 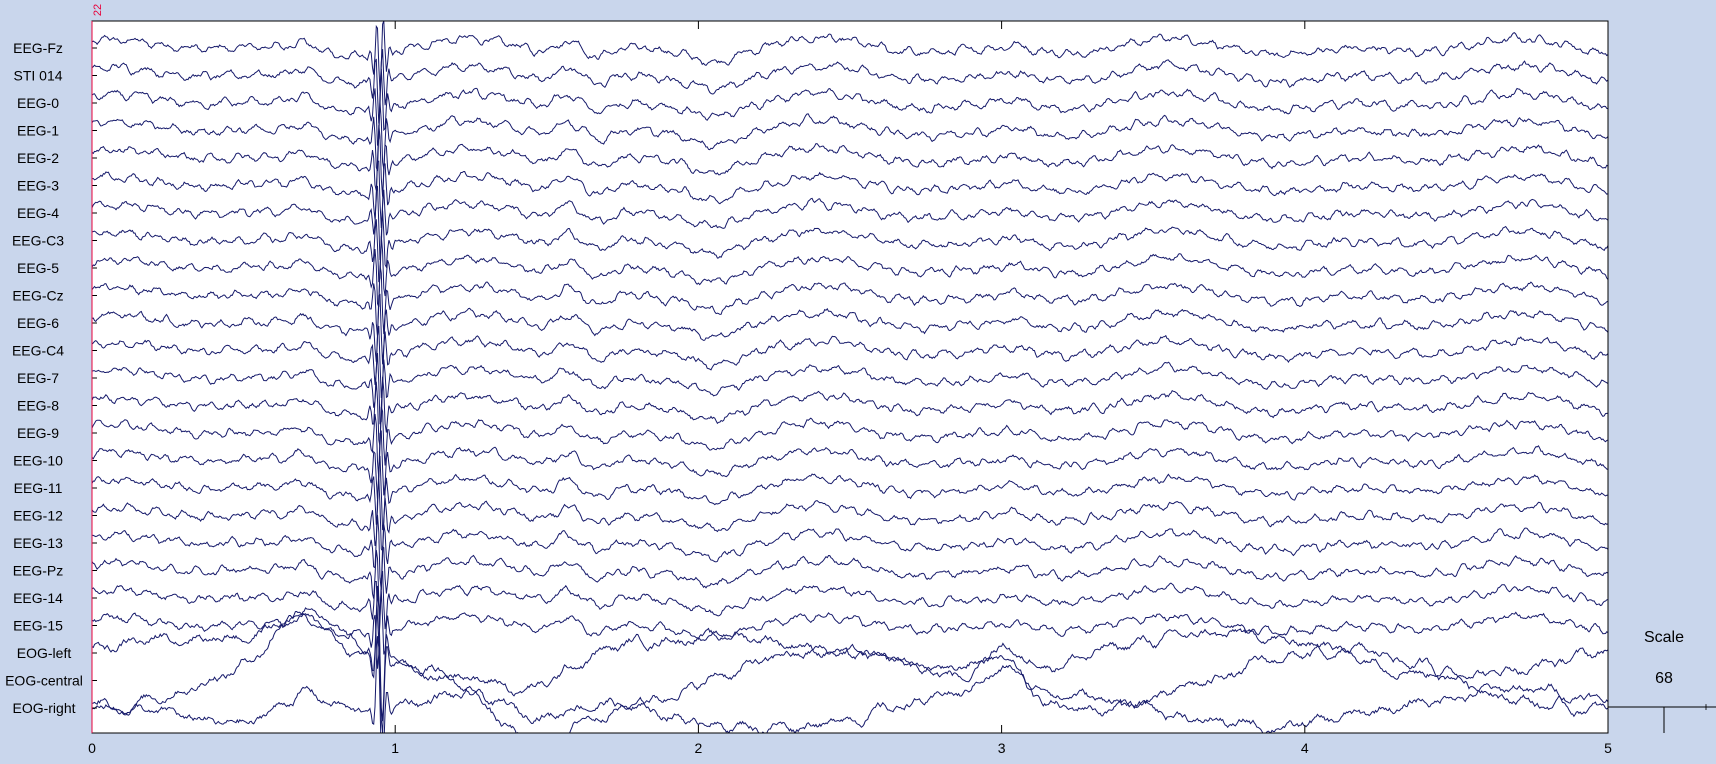 What do you see at coordinates (38, 406) in the screenshot?
I see `channel-label-eeg-8: EEG-8` at bounding box center [38, 406].